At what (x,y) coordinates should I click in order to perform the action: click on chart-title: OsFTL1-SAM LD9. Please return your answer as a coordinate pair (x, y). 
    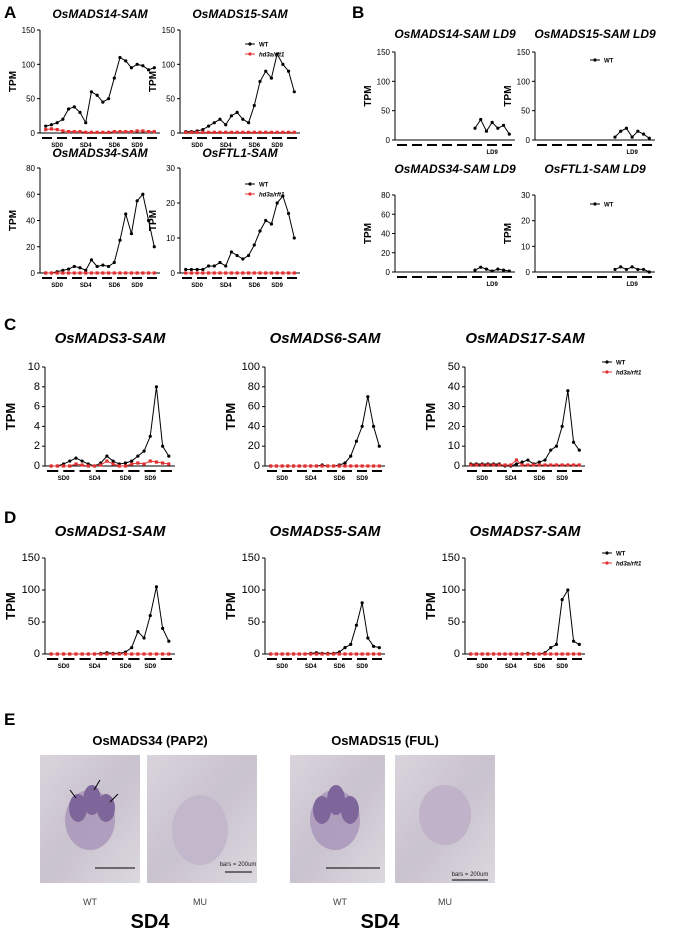
    Looking at the image, I should click on (595, 169).